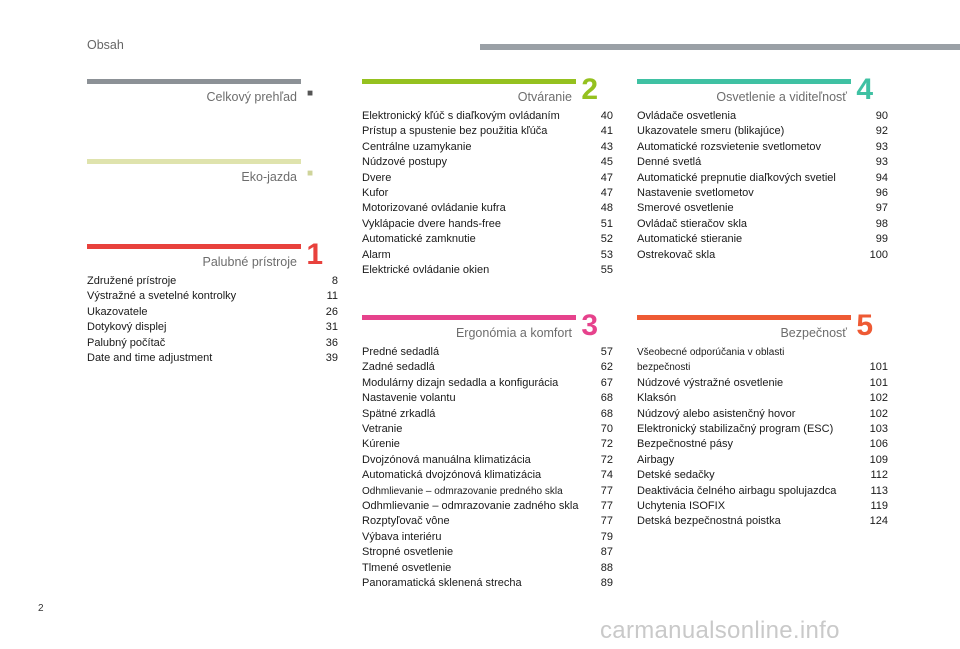  I want to click on toc-entry-label: Palubný počítač, so click(126, 342).